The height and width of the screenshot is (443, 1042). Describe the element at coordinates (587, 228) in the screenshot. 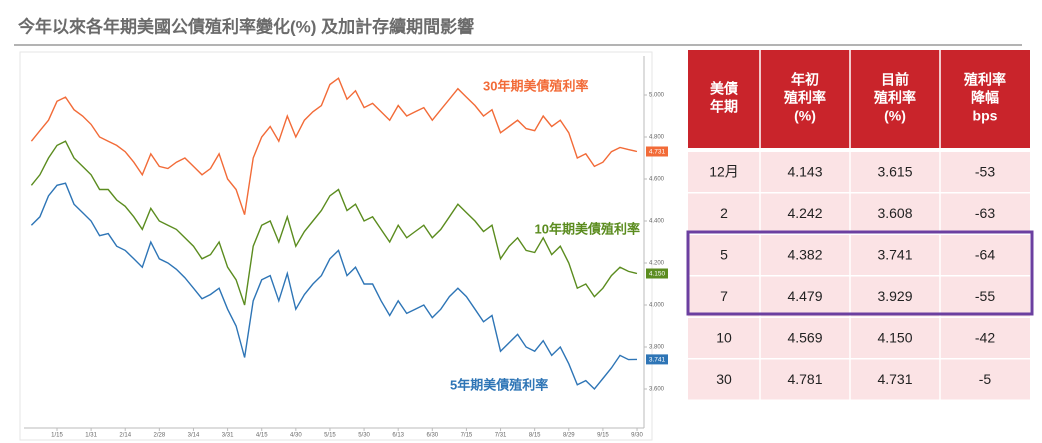

I see `series-label: 10年期美債殖利率` at that location.